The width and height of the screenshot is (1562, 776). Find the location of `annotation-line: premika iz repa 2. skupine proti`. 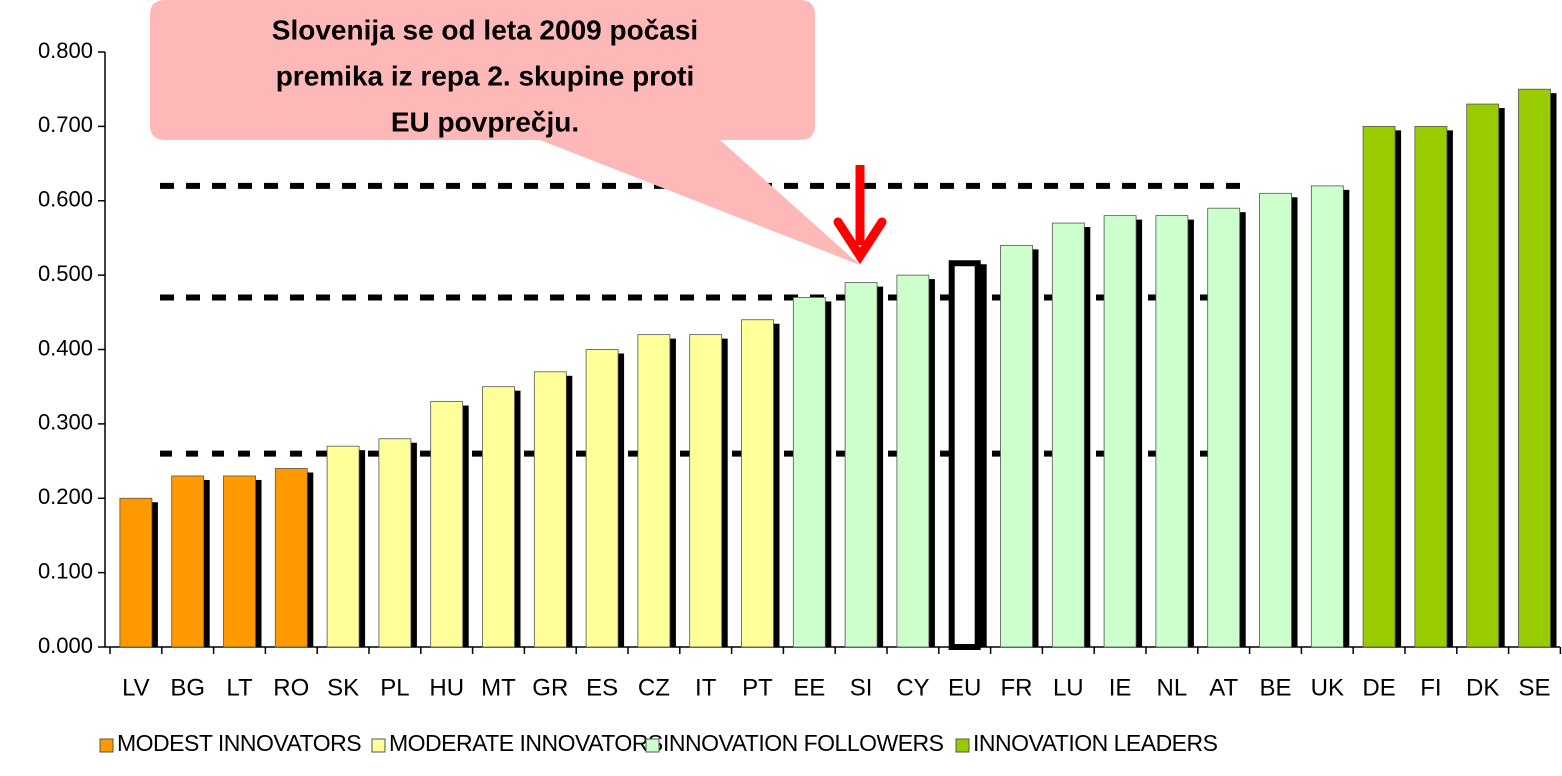

annotation-line: premika iz repa 2. skupine proti is located at coordinates (485, 75).